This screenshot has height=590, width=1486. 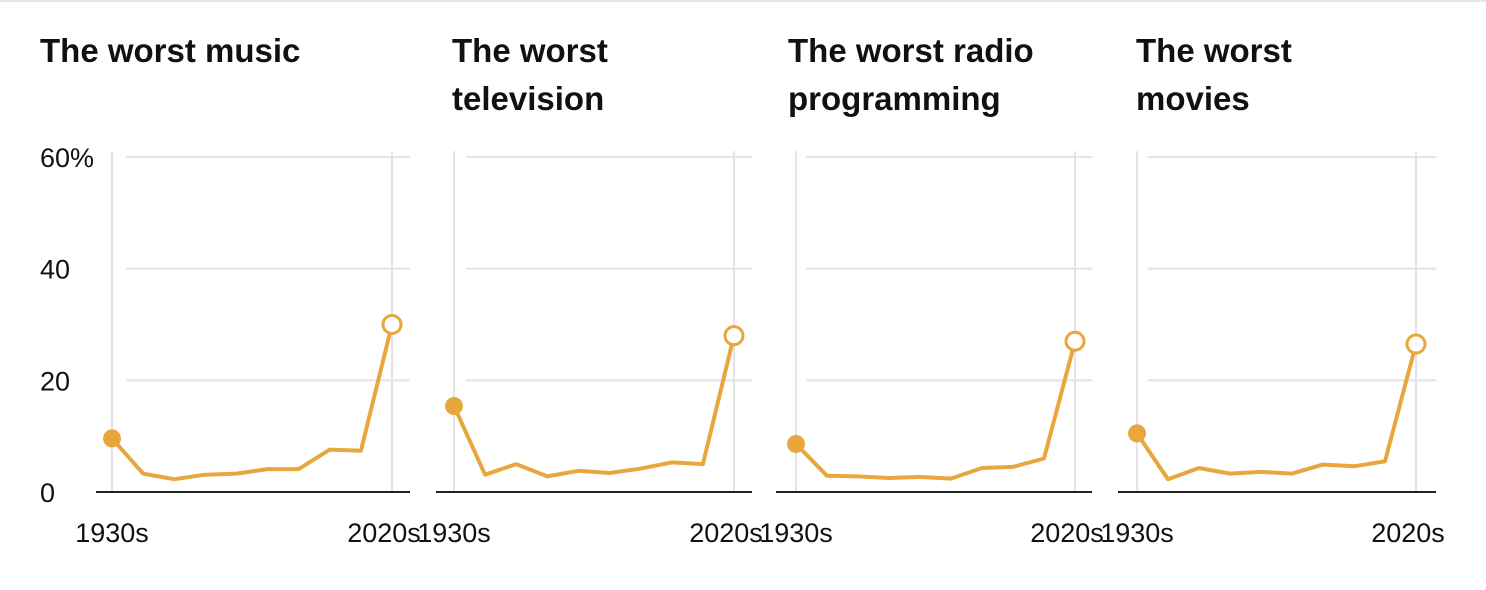 What do you see at coordinates (894, 98) in the screenshot?
I see `panel-title: programming` at bounding box center [894, 98].